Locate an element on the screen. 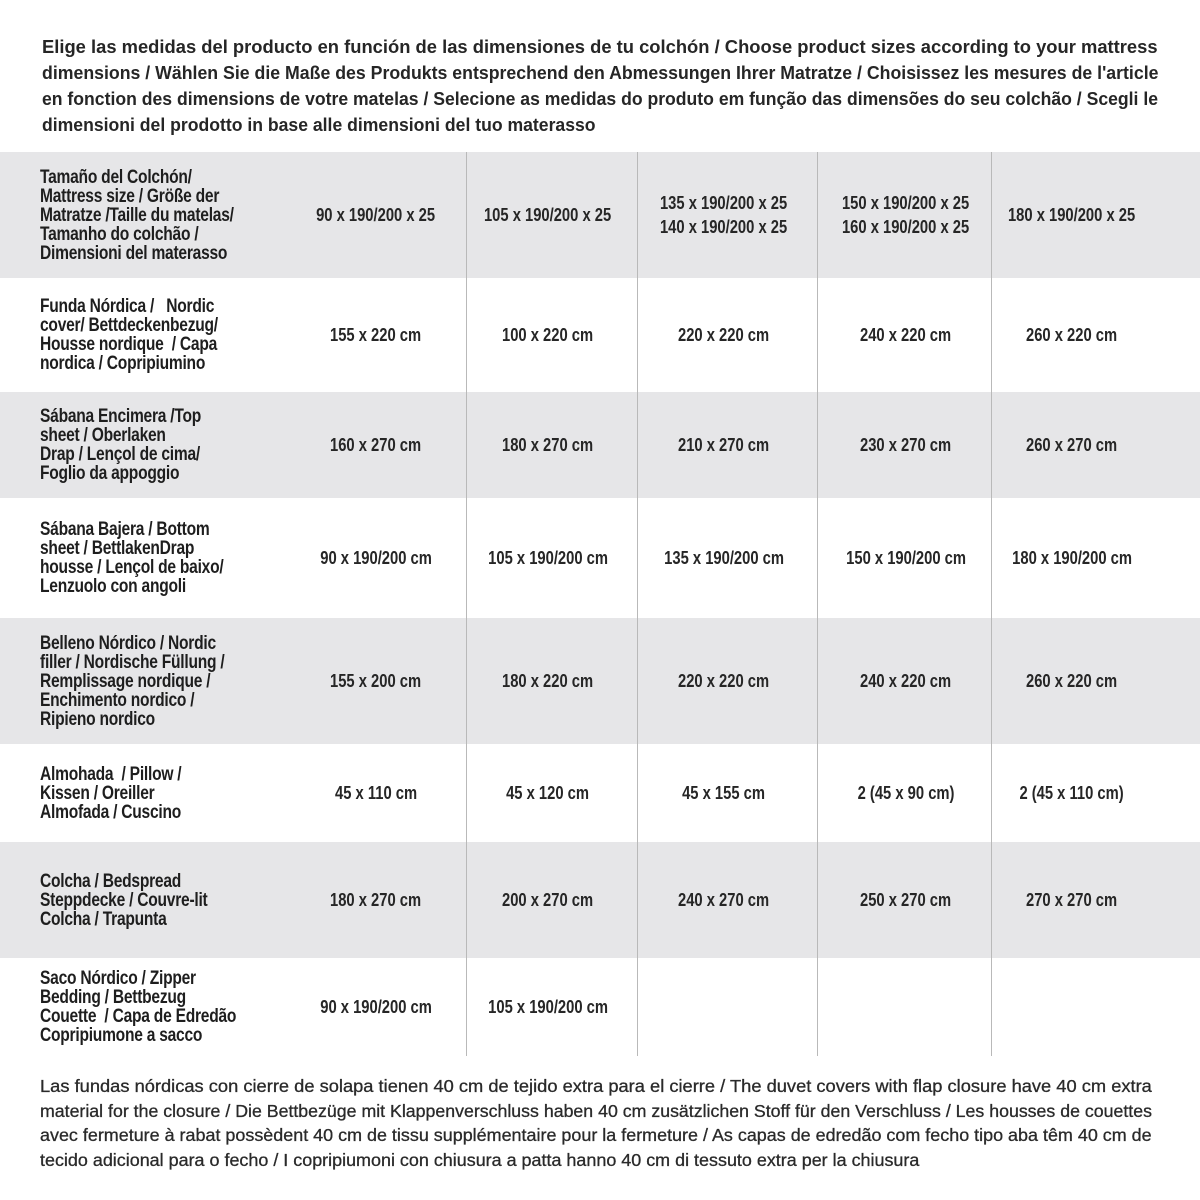 Image resolution: width=1200 pixels, height=1200 pixels. size-value: 210 x 270 cm is located at coordinates (724, 445).